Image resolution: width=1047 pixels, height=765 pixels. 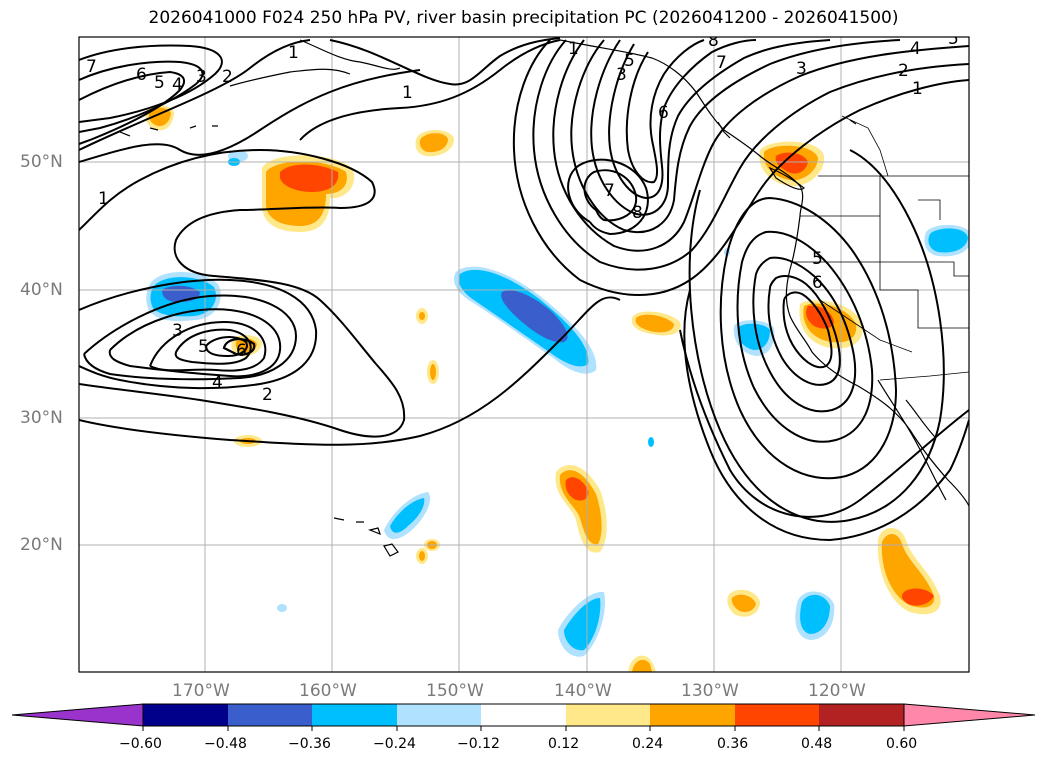 I want to click on lat-label-20n: 20°N, so click(x=41, y=545).